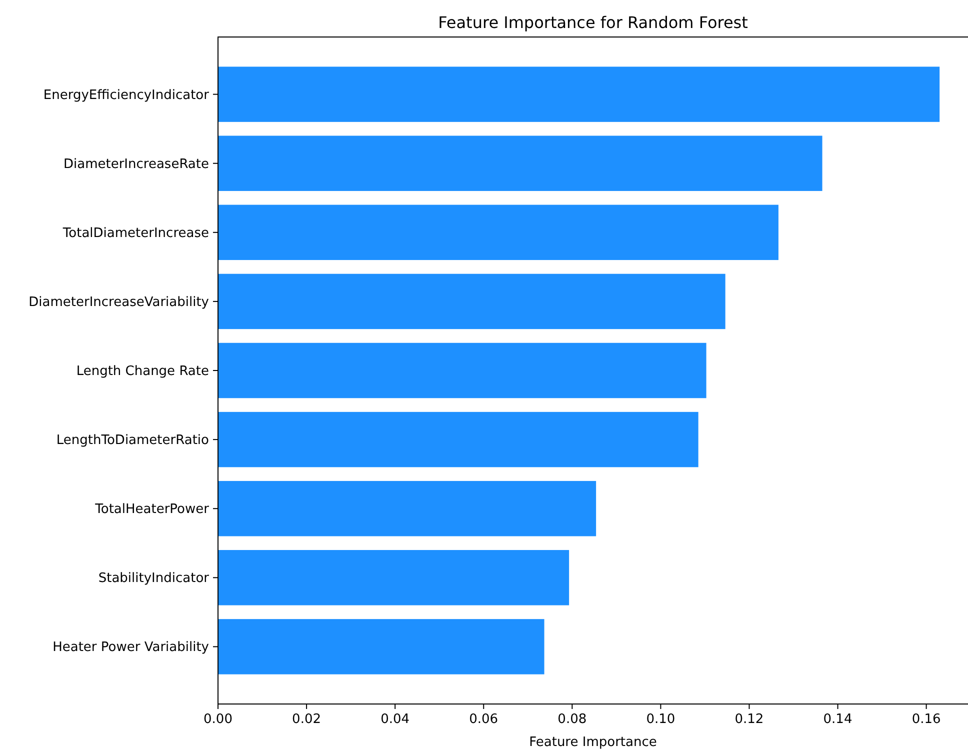 The height and width of the screenshot is (751, 968). I want to click on x-tick-label: 0.14, so click(837, 719).